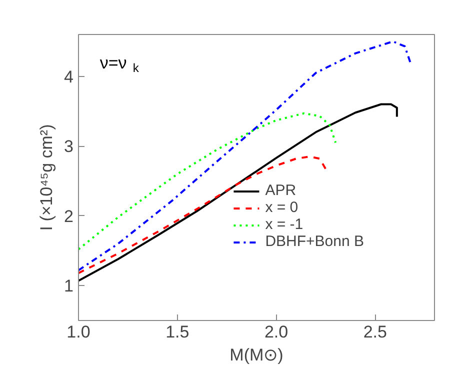 The image size is (464, 388). What do you see at coordinates (276, 332) in the screenshot?
I see `x-tick-label: 2.0` at bounding box center [276, 332].